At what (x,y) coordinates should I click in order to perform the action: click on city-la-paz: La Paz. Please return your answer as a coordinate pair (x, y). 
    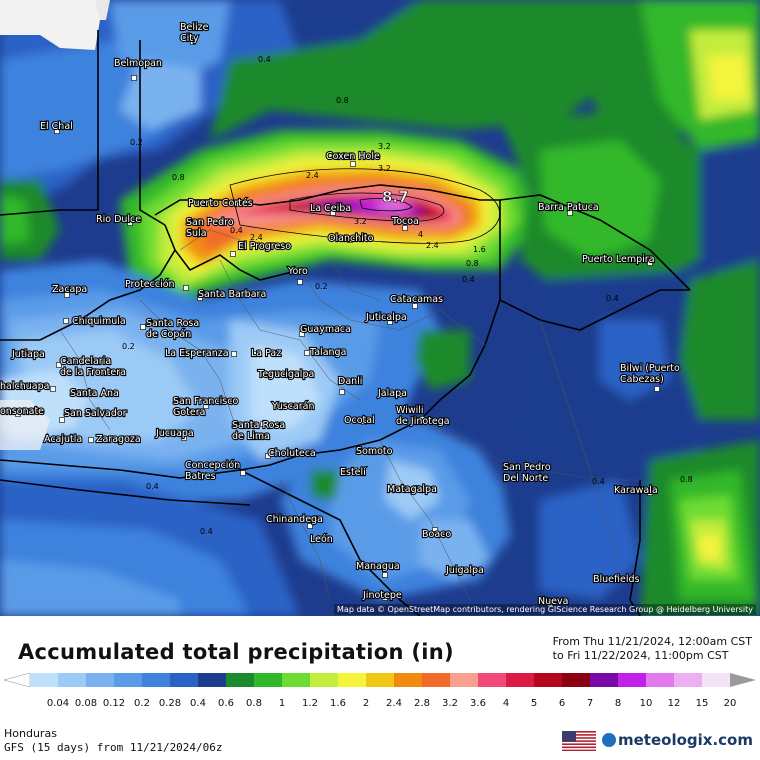
    Looking at the image, I should click on (266, 353).